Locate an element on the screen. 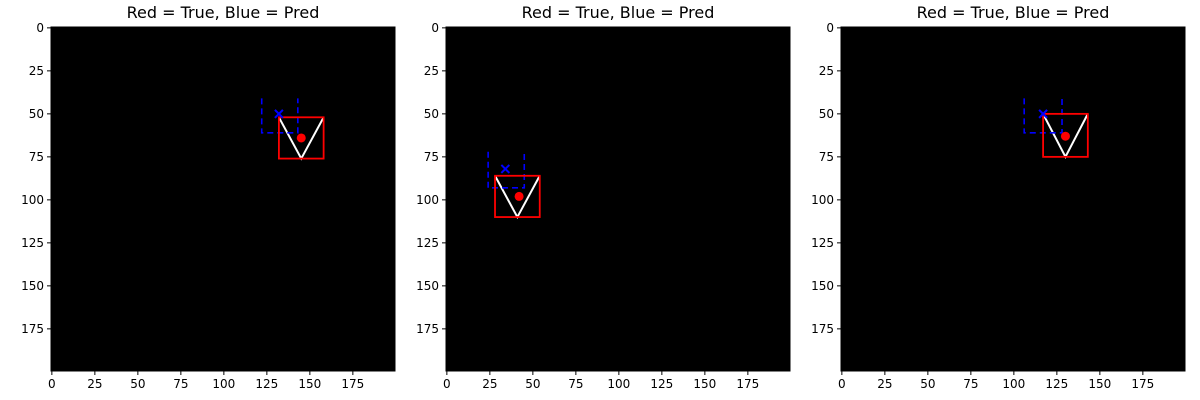  pred-box is located at coordinates (506, 170).